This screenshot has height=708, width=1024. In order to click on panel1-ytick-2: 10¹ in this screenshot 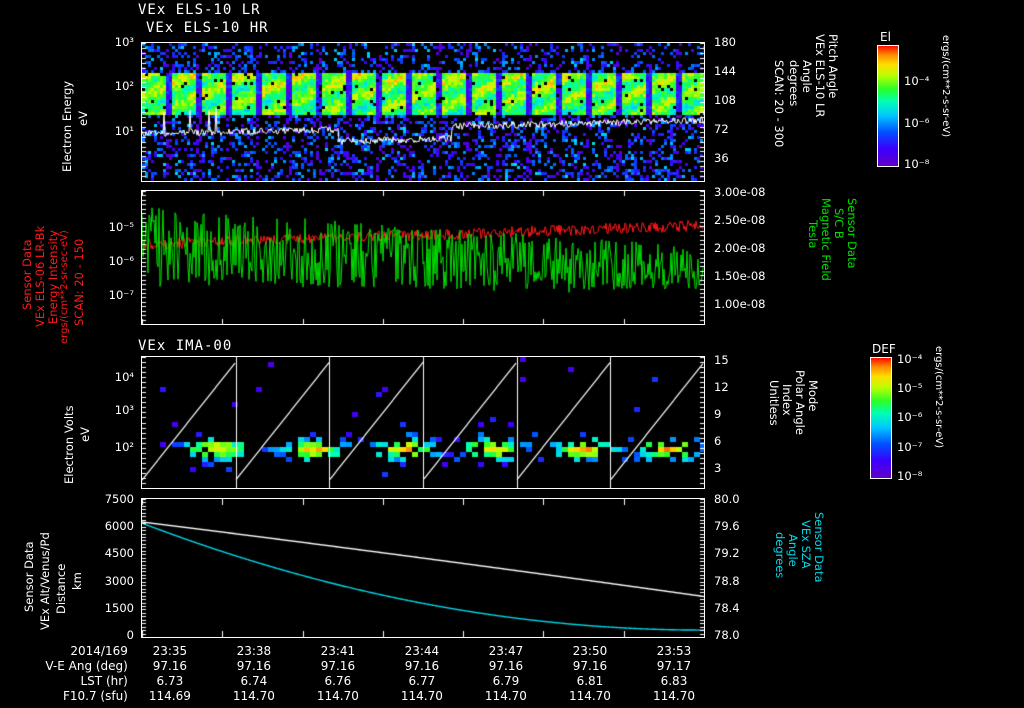, I will do `click(124, 131)`.